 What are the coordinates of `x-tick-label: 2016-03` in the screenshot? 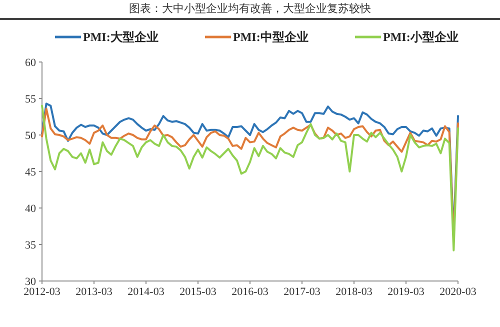 It's located at (250, 292).